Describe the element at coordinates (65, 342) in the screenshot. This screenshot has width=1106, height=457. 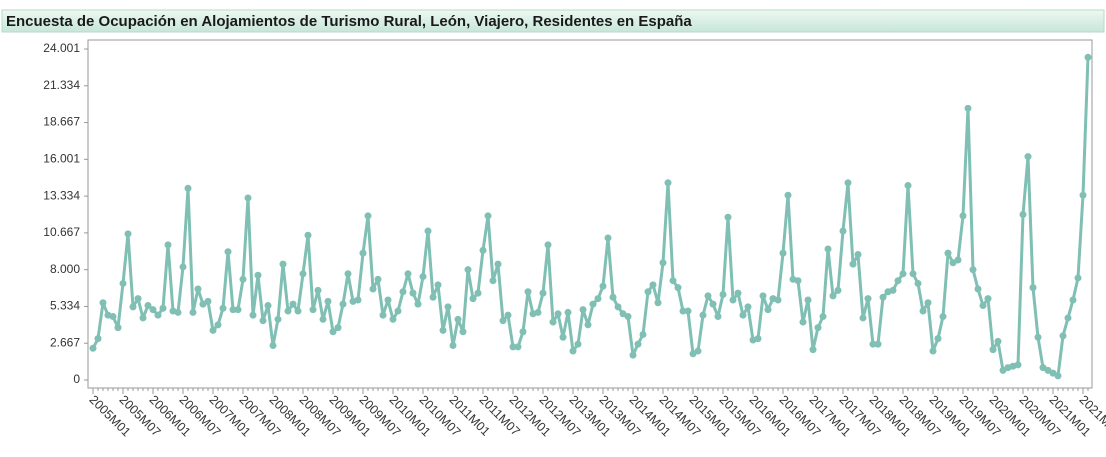
I see `y-tick-label: 2.667` at that location.